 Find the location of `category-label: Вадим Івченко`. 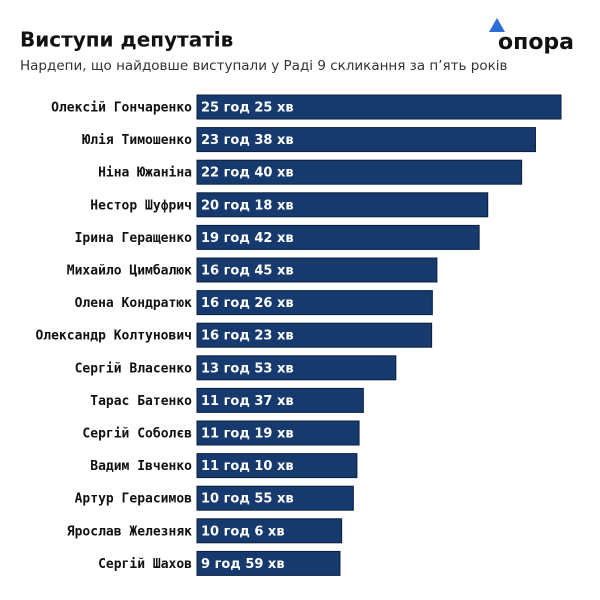

category-label: Вадим Івченко is located at coordinates (141, 466).